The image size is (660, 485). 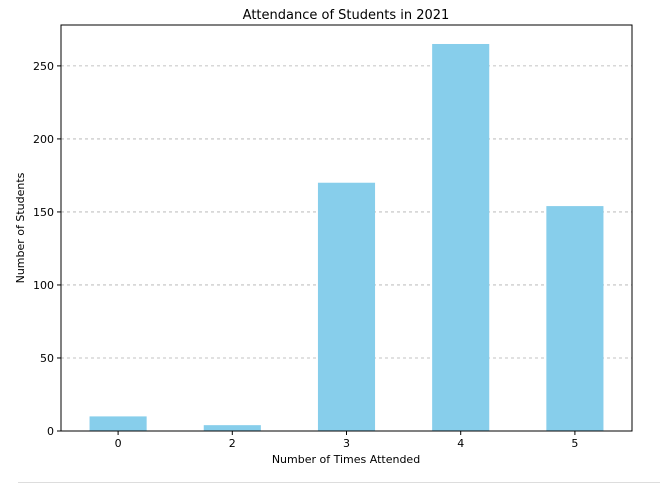 I want to click on y-tick-label: 250, so click(x=43, y=66).